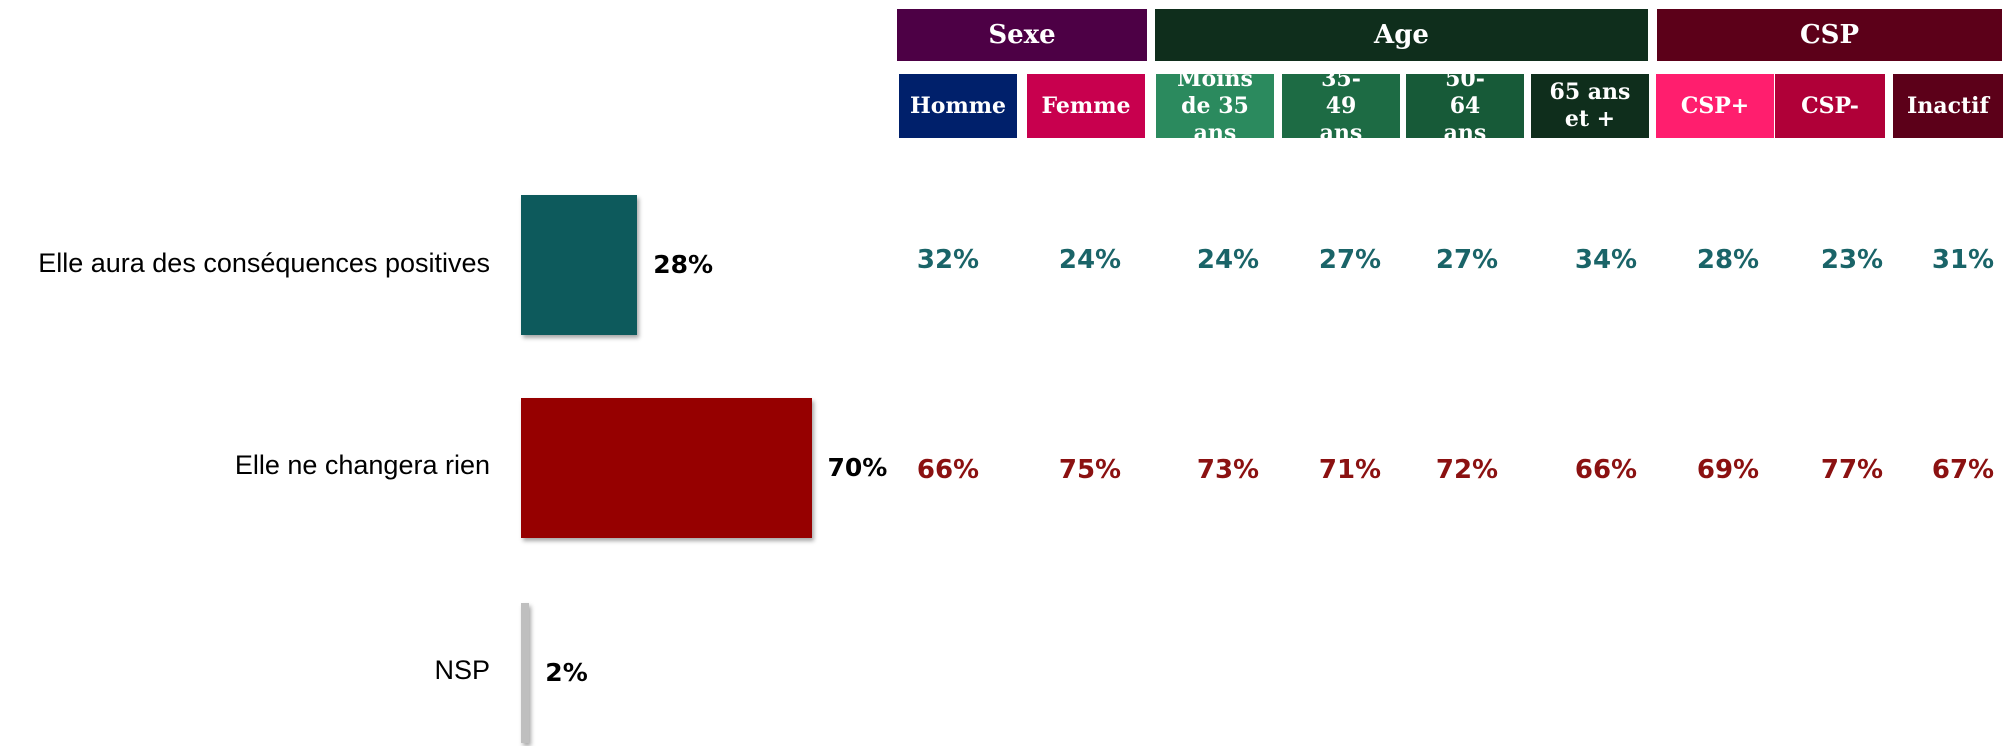 The height and width of the screenshot is (746, 2010). I want to click on subheader-inactif: Inactif, so click(1948, 106).